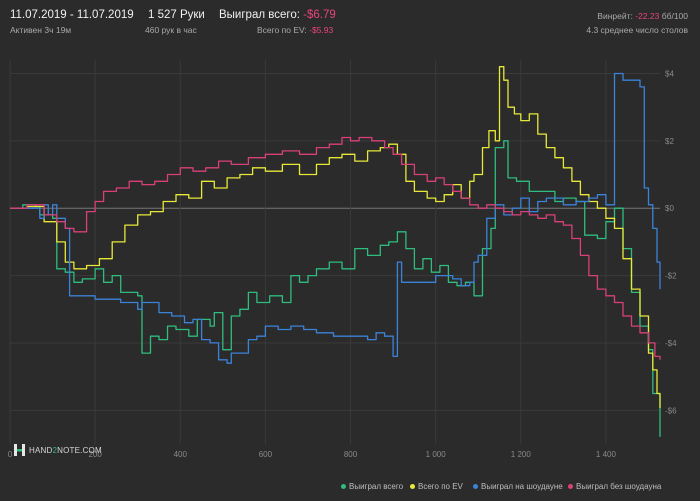  I want to click on x-tick-label: 1 200, so click(521, 454).